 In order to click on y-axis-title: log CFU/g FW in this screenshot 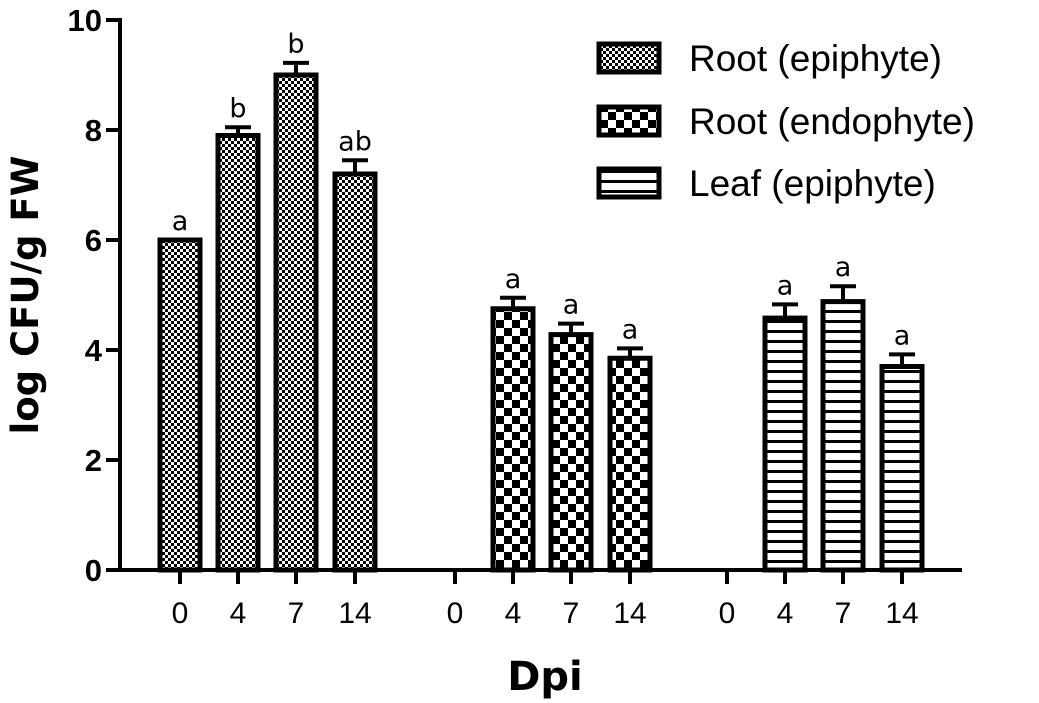, I will do `click(25, 295)`.